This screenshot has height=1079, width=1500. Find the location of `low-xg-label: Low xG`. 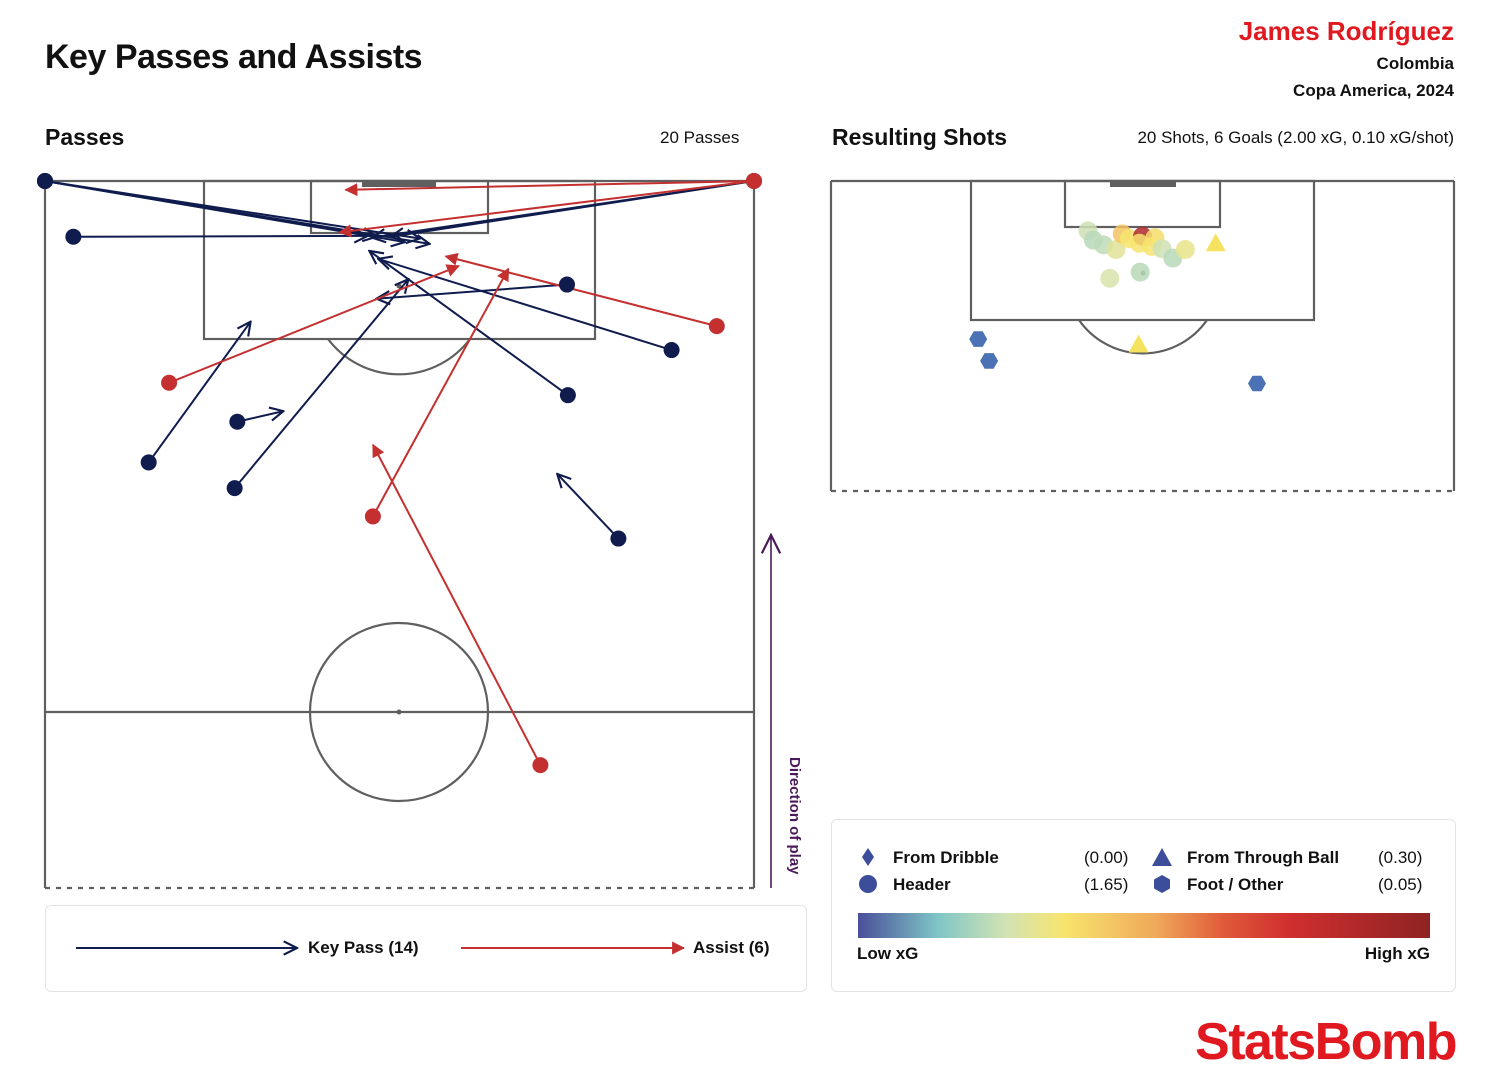

low-xg-label: Low xG is located at coordinates (888, 953).